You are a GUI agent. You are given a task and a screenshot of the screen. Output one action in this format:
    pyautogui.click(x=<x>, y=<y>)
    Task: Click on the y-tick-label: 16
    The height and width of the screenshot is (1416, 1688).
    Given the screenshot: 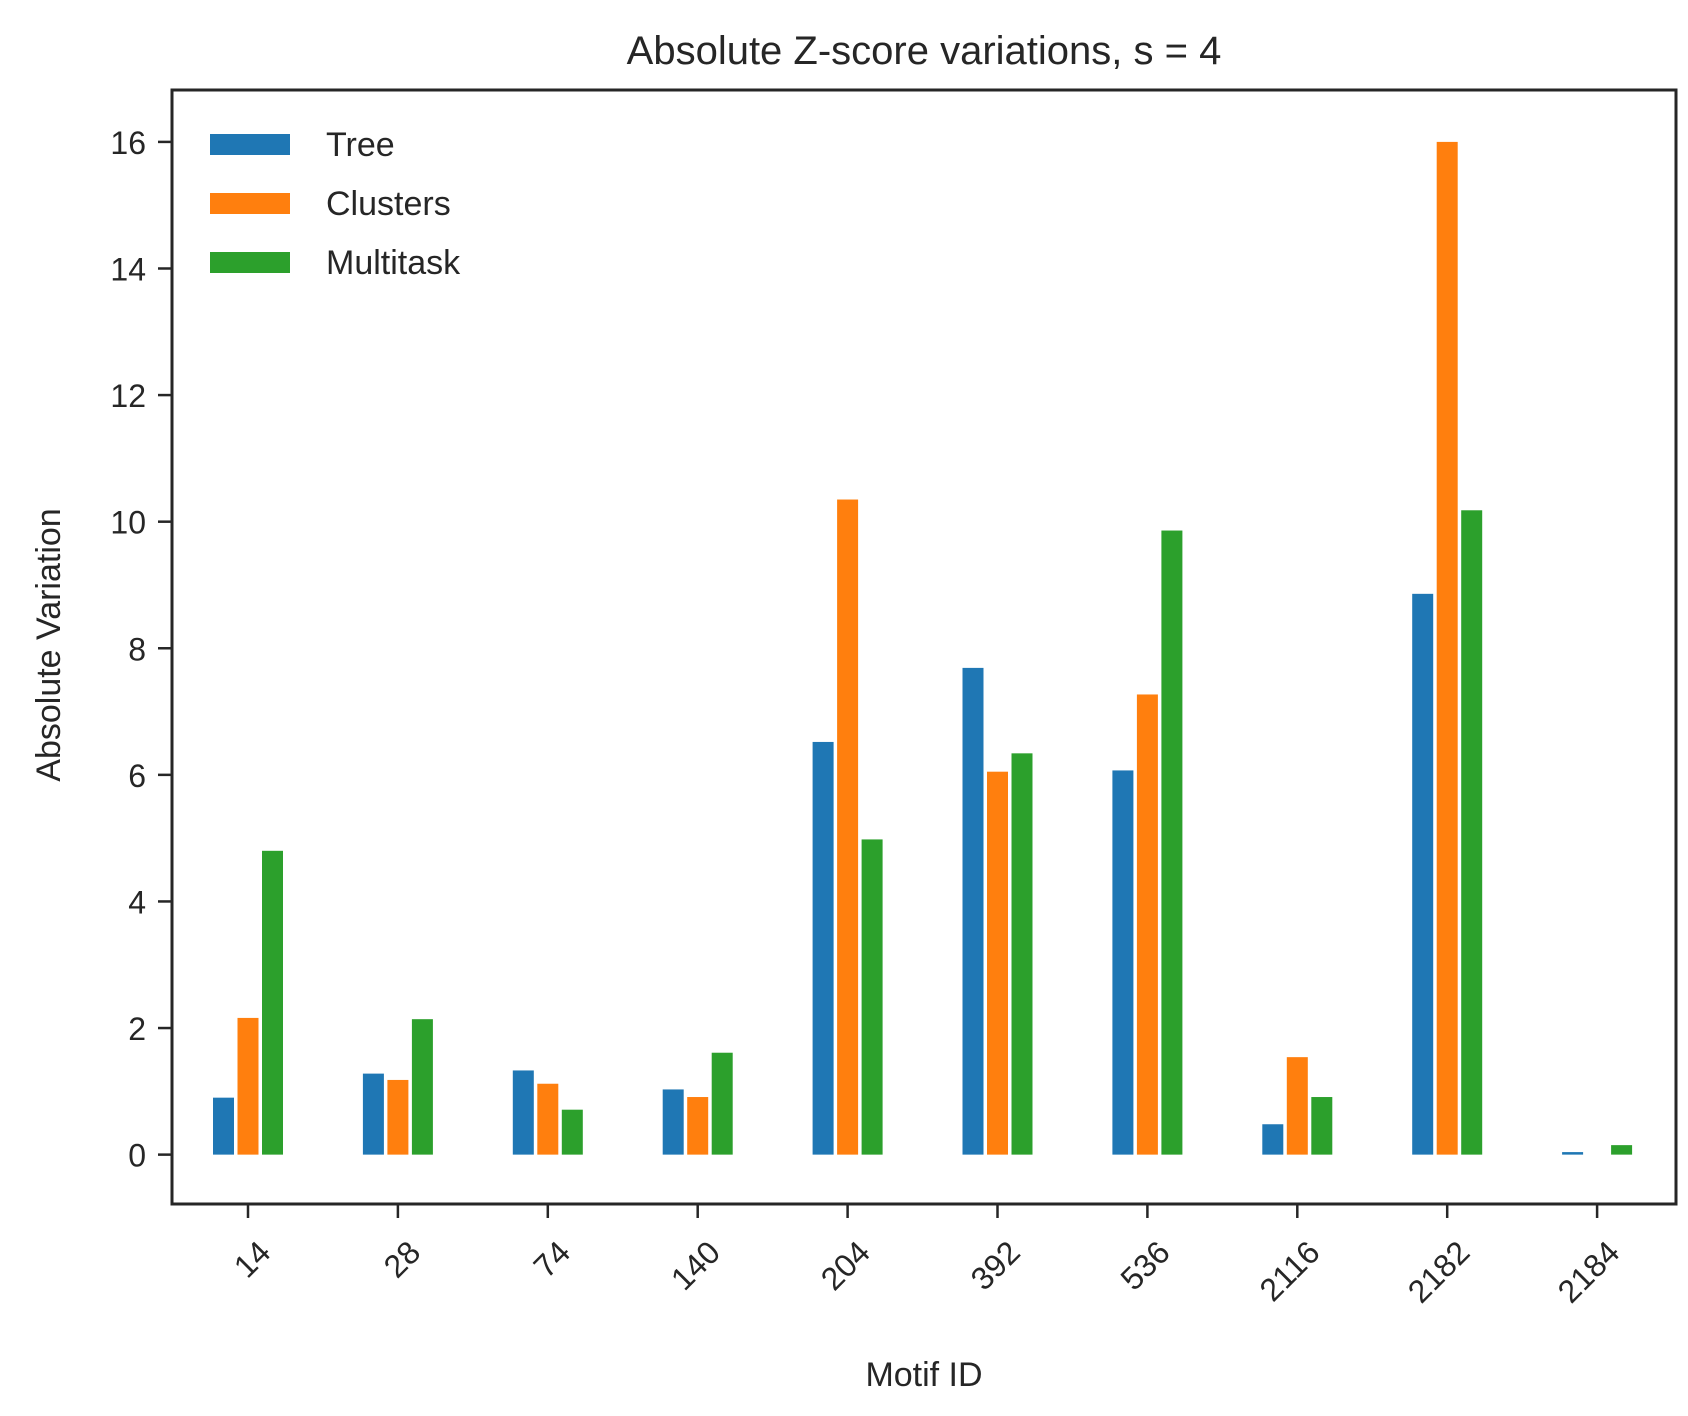 What is the action you would take?
    pyautogui.click(x=128, y=143)
    